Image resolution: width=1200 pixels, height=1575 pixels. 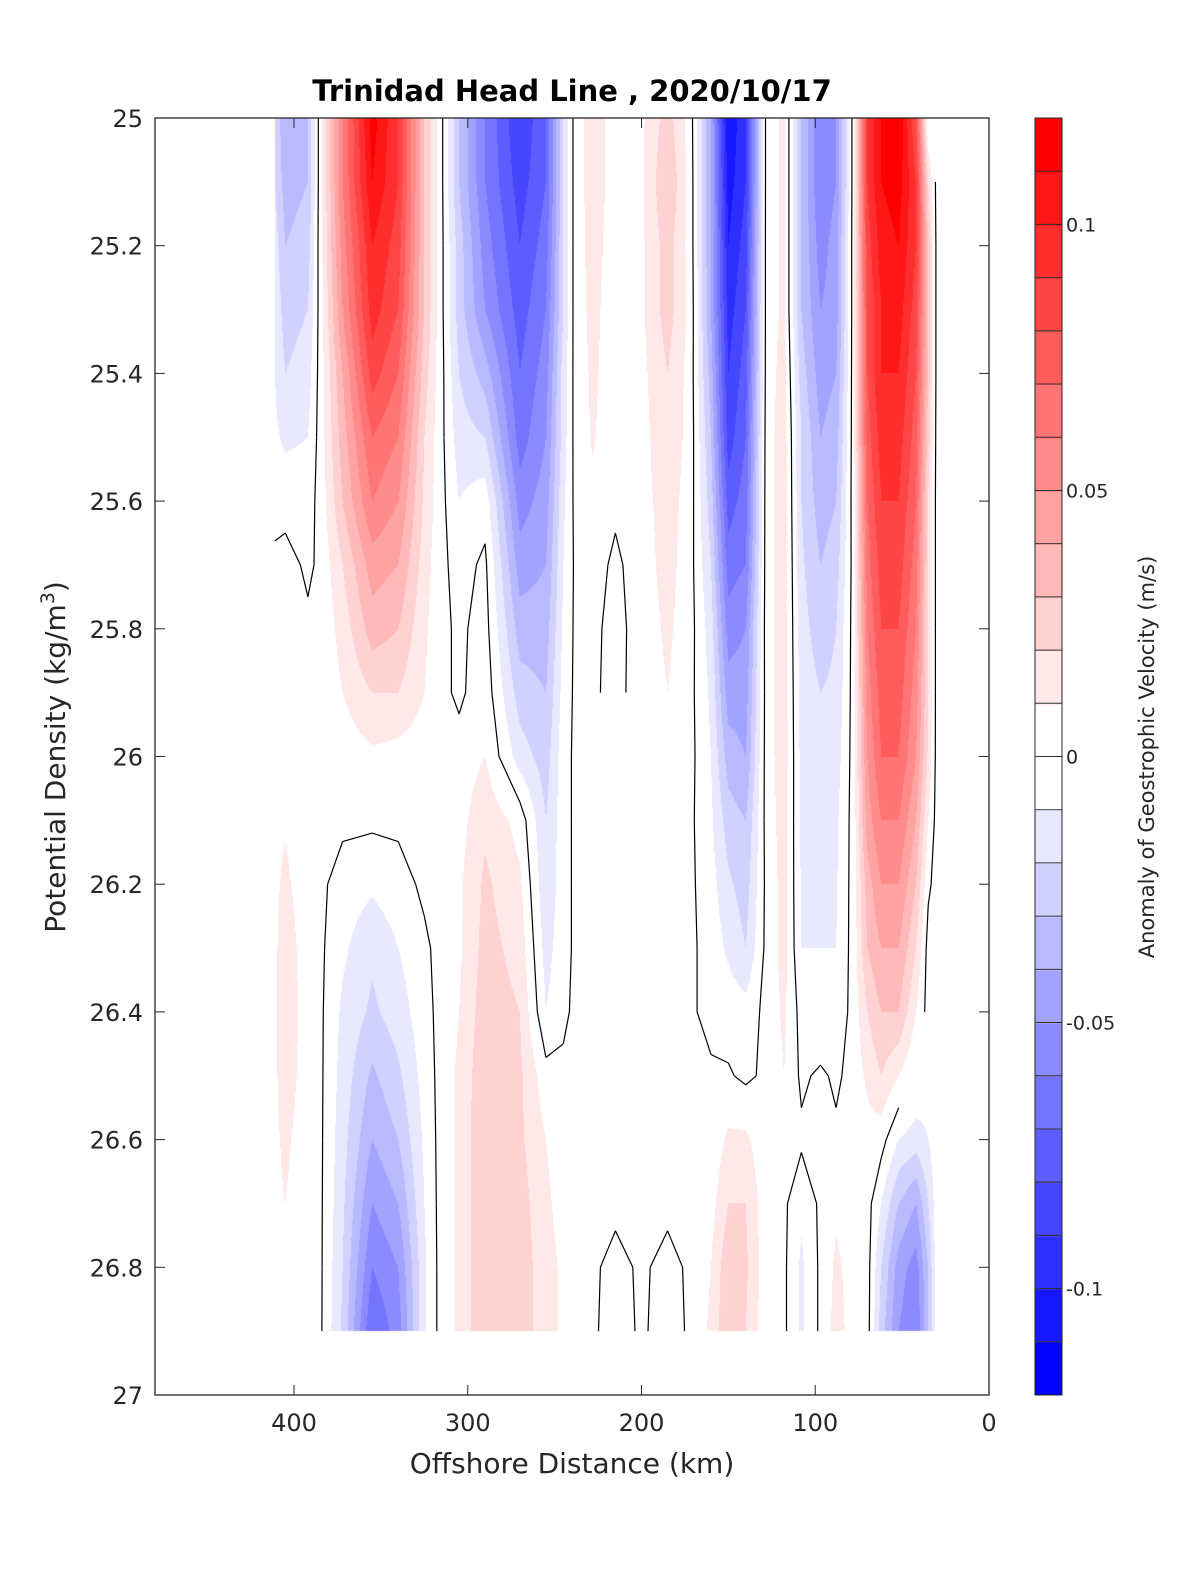 What do you see at coordinates (116, 1268) in the screenshot?
I see `y-tick-label: 26.8` at bounding box center [116, 1268].